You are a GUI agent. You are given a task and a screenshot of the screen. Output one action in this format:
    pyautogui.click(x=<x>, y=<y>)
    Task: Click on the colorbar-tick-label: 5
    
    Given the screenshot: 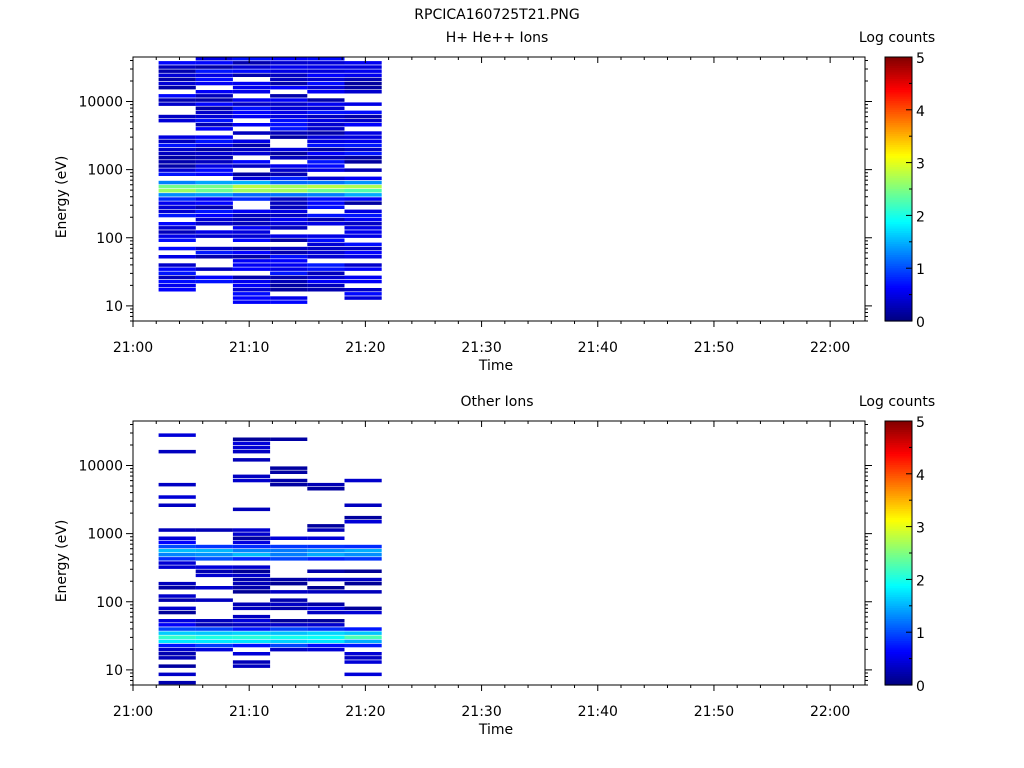 What is the action you would take?
    pyautogui.click(x=920, y=59)
    